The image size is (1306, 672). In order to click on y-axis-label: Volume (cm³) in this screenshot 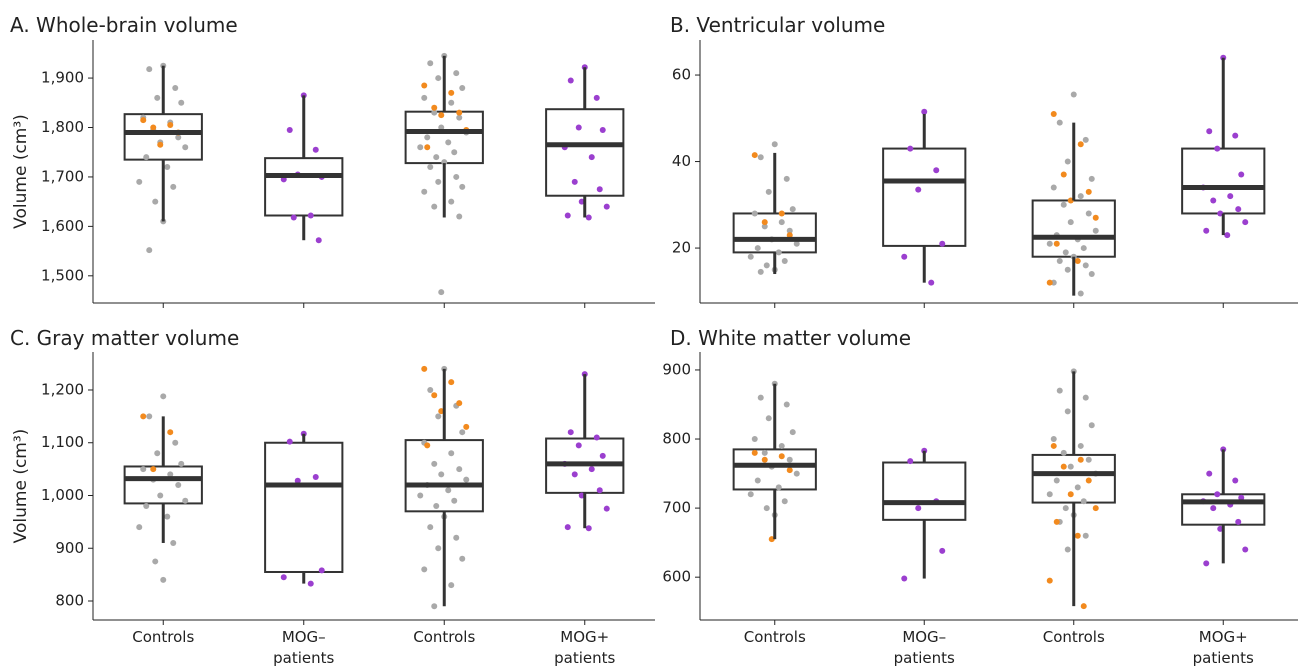, I will do `click(21, 171)`.